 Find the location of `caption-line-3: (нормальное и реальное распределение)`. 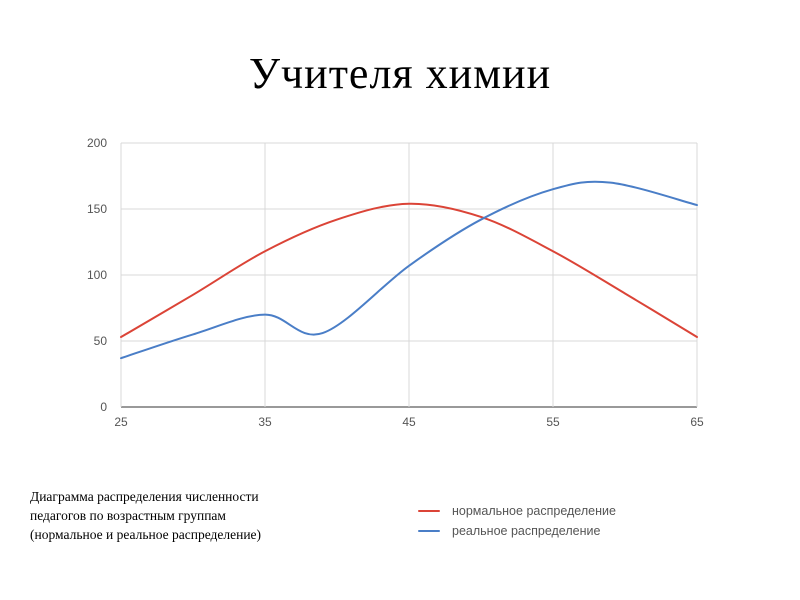

caption-line-3: (нормальное и реальное распределение) is located at coordinates (146, 534).